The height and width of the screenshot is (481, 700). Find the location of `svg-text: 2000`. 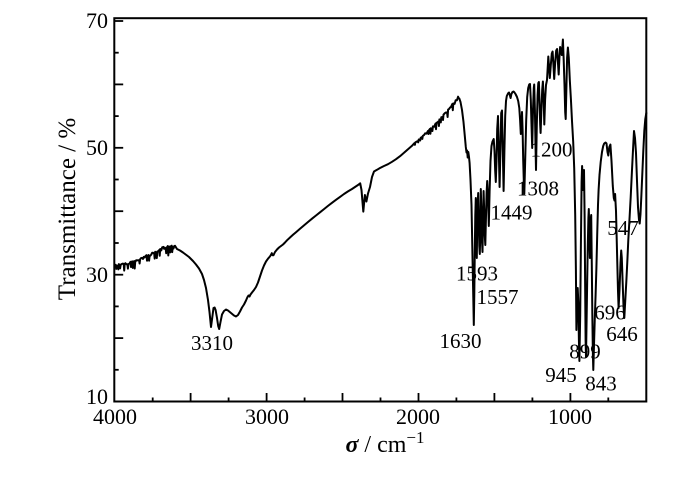

svg-text: 2000 is located at coordinates (418, 416).